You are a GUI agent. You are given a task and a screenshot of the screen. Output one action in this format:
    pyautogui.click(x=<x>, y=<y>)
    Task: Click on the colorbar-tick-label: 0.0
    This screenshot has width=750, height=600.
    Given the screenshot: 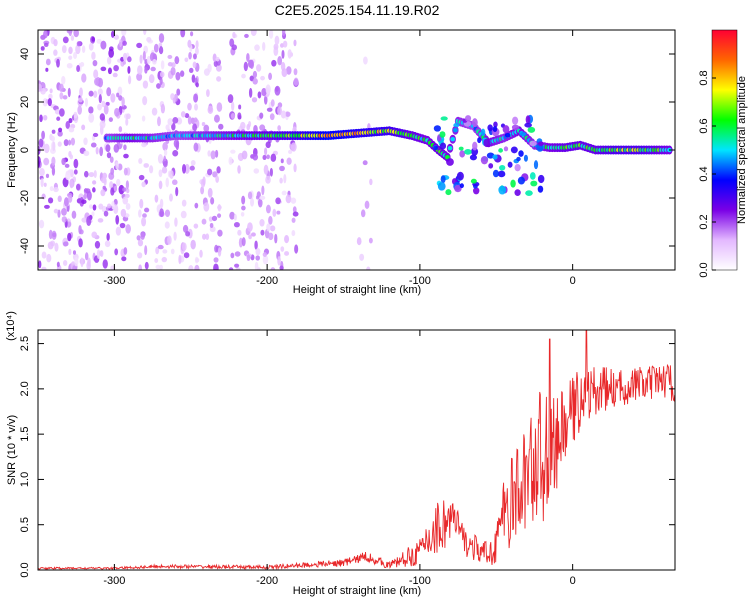 What is the action you would take?
    pyautogui.click(x=704, y=269)
    